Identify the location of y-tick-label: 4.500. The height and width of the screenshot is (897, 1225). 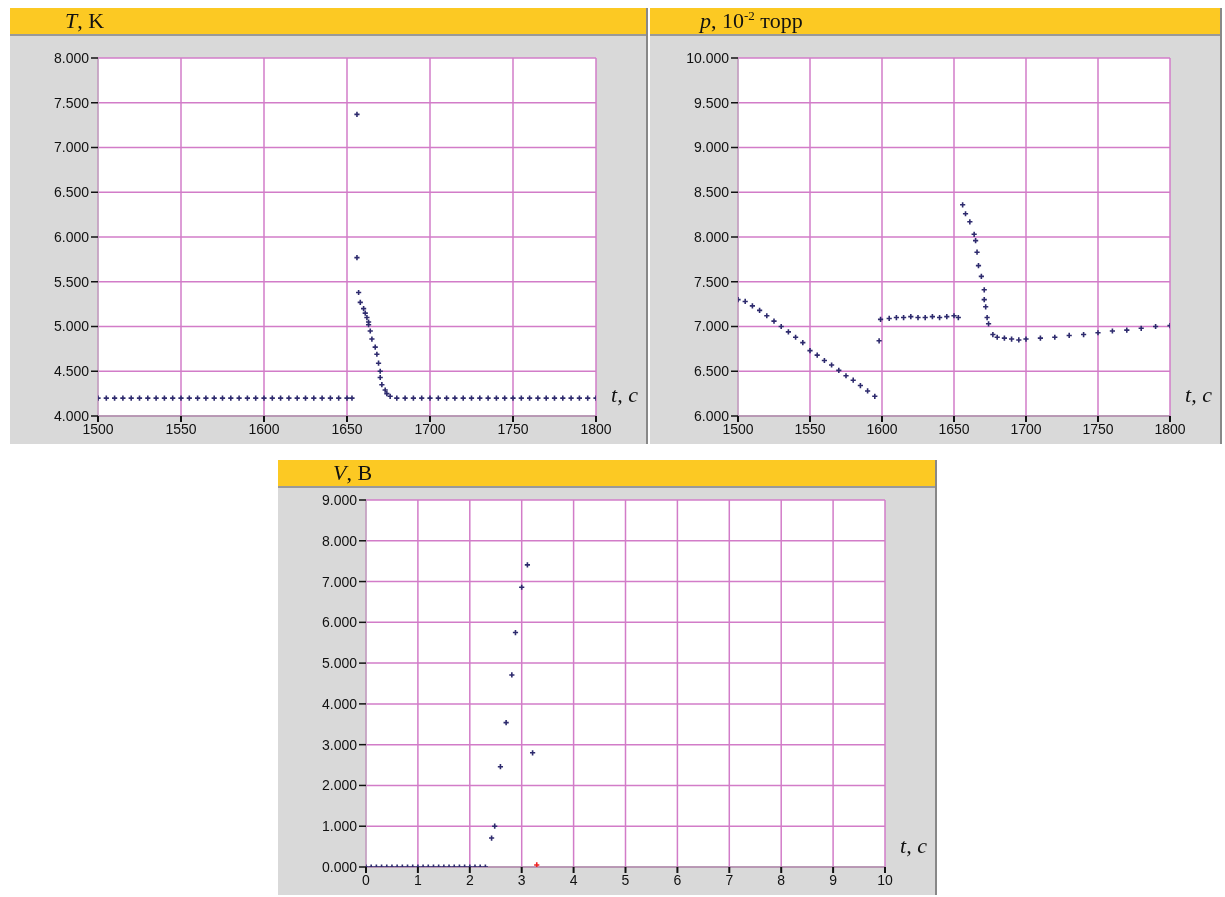
(71, 371).